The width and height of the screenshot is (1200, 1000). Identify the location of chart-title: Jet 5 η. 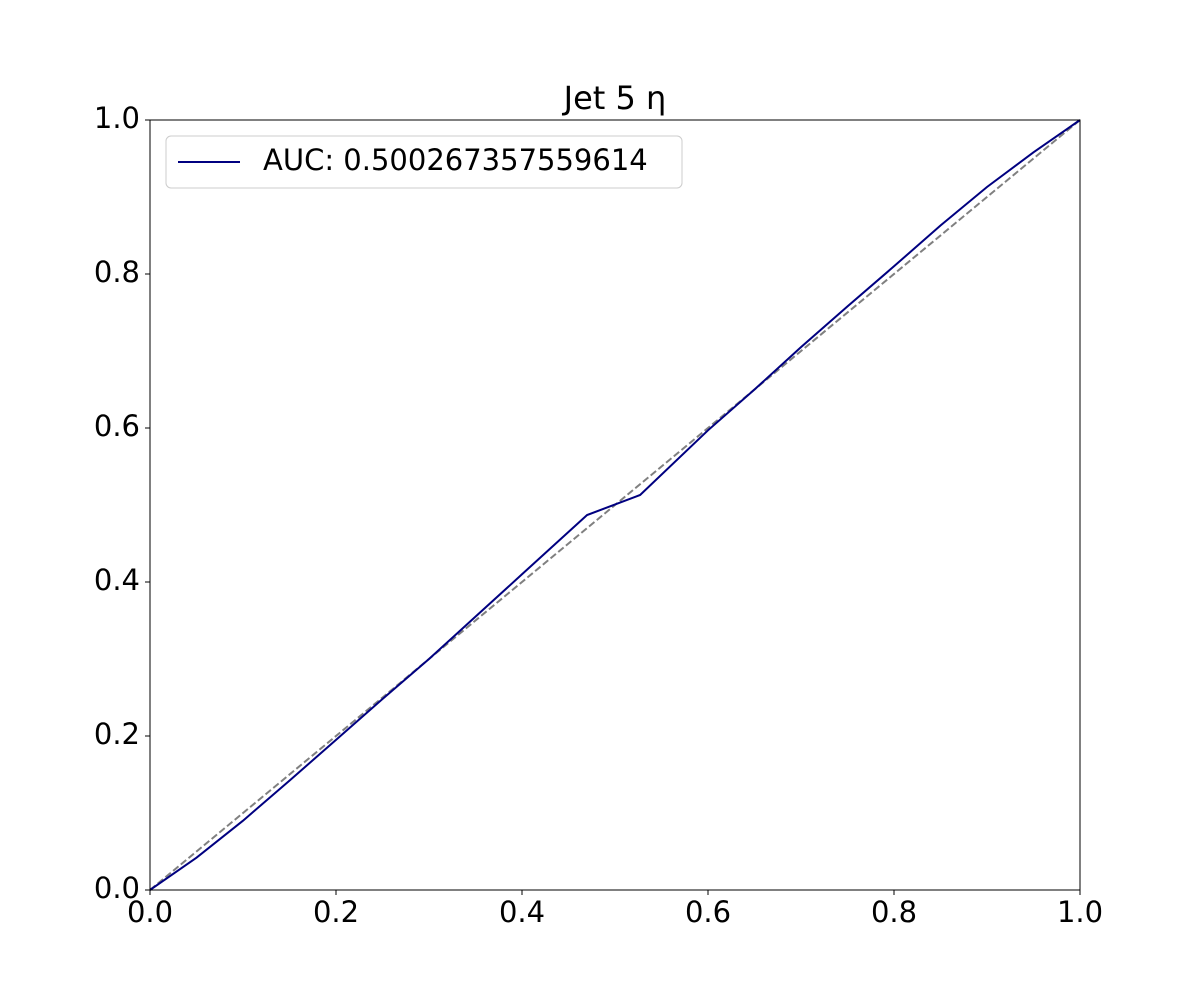
(614, 98).